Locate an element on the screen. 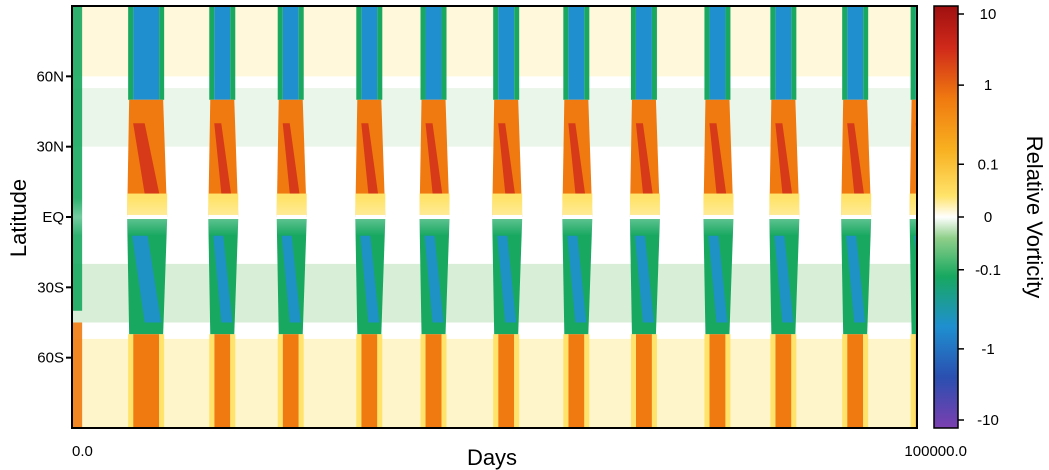 The image size is (1049, 470). equator-fade is located at coordinates (494, 217).